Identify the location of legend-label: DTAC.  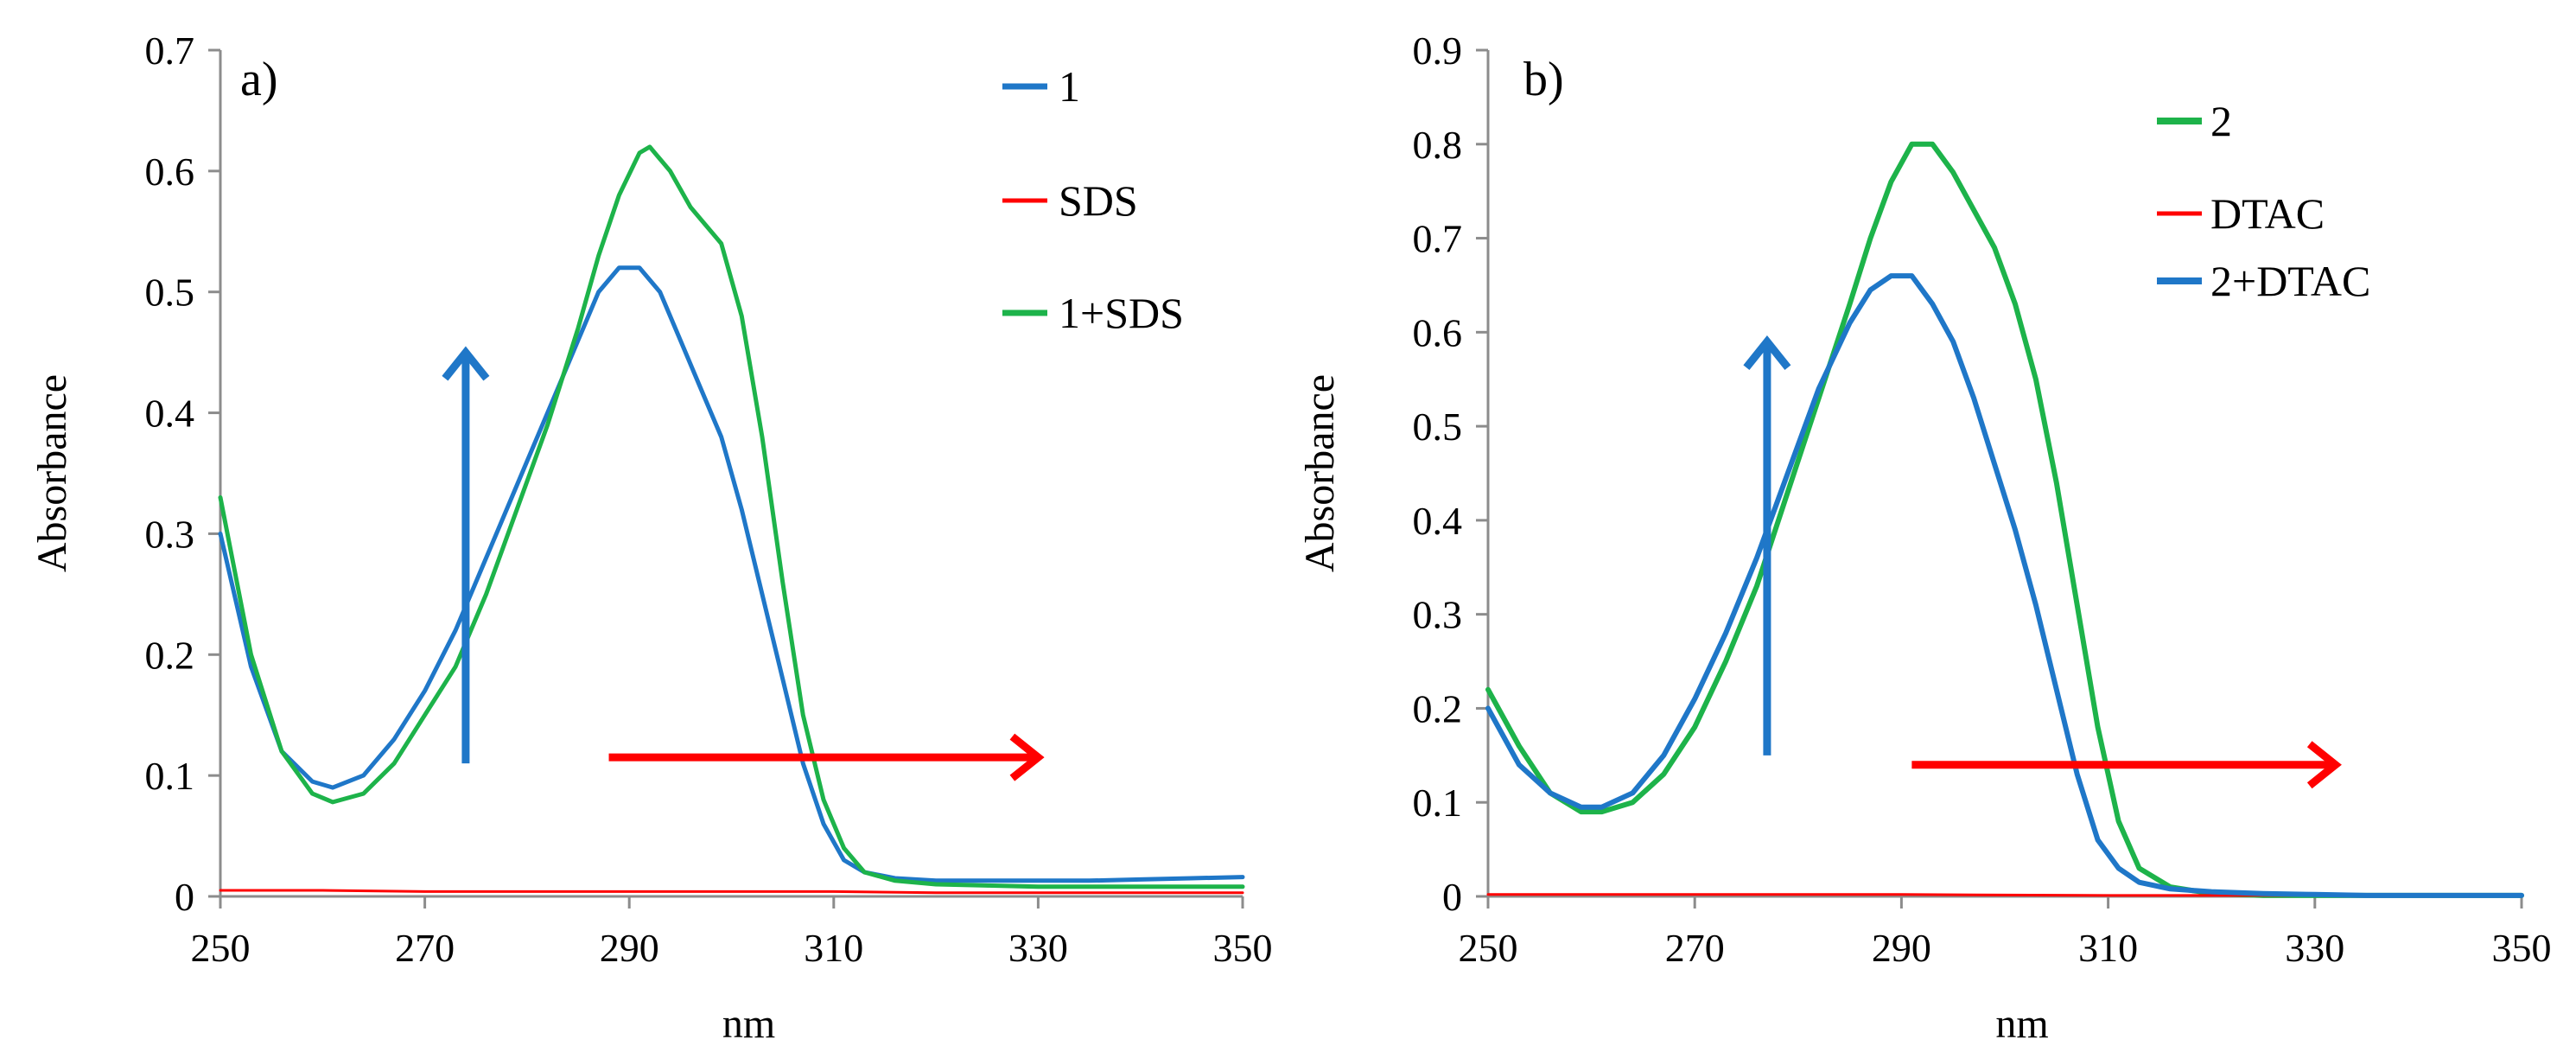
(2268, 213).